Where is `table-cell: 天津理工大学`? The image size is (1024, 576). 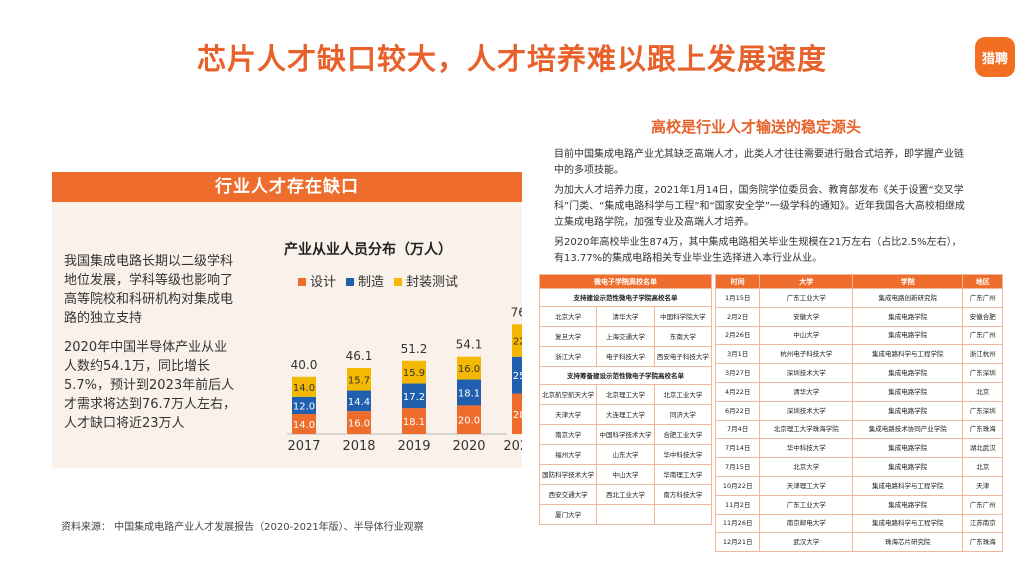 table-cell: 天津理工大学 is located at coordinates (806, 485).